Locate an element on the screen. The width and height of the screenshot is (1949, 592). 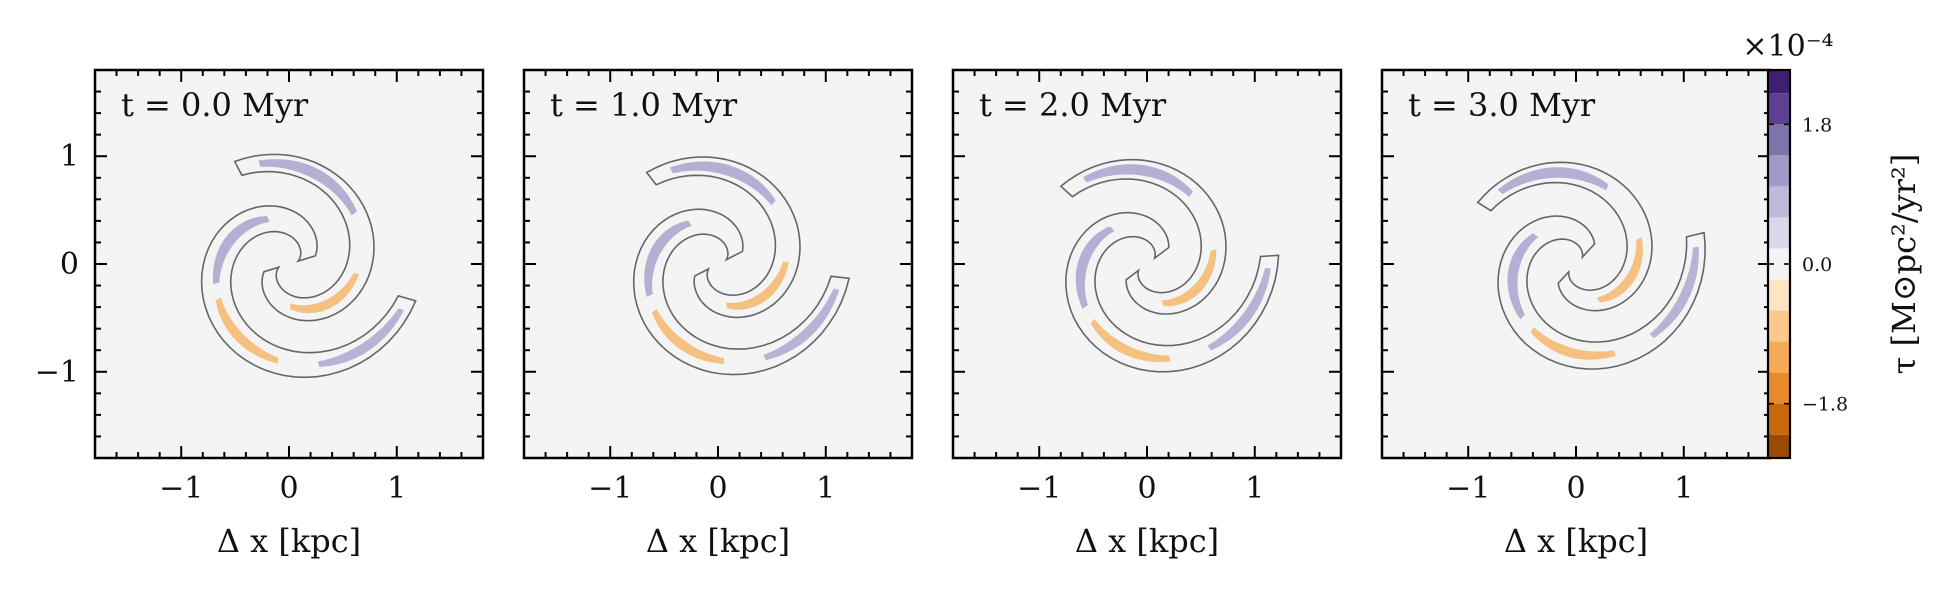
y-tick-label: −1 is located at coordinates (57, 372).